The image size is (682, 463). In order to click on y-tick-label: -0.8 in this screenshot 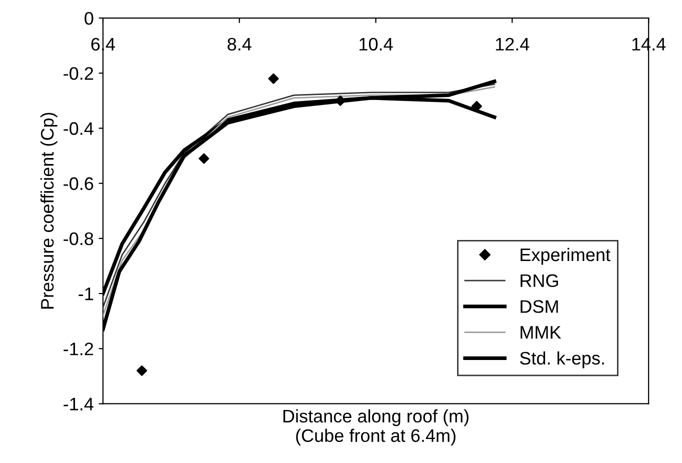, I will do `click(79, 239)`.